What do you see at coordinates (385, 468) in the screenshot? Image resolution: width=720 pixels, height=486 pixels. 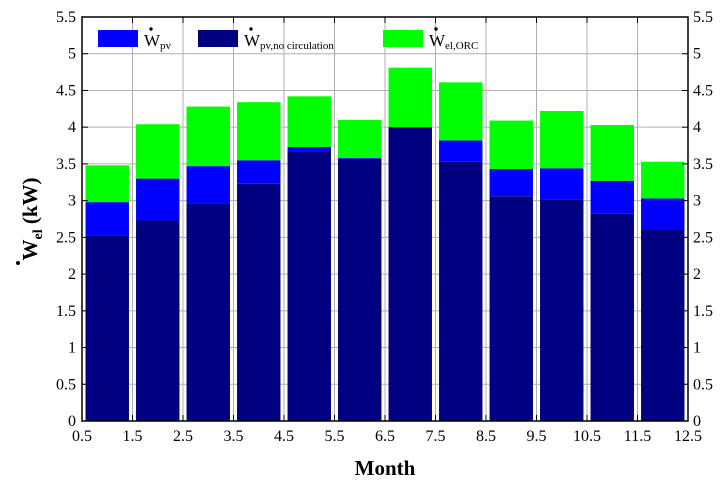 I see `x-axis-title: Month` at bounding box center [385, 468].